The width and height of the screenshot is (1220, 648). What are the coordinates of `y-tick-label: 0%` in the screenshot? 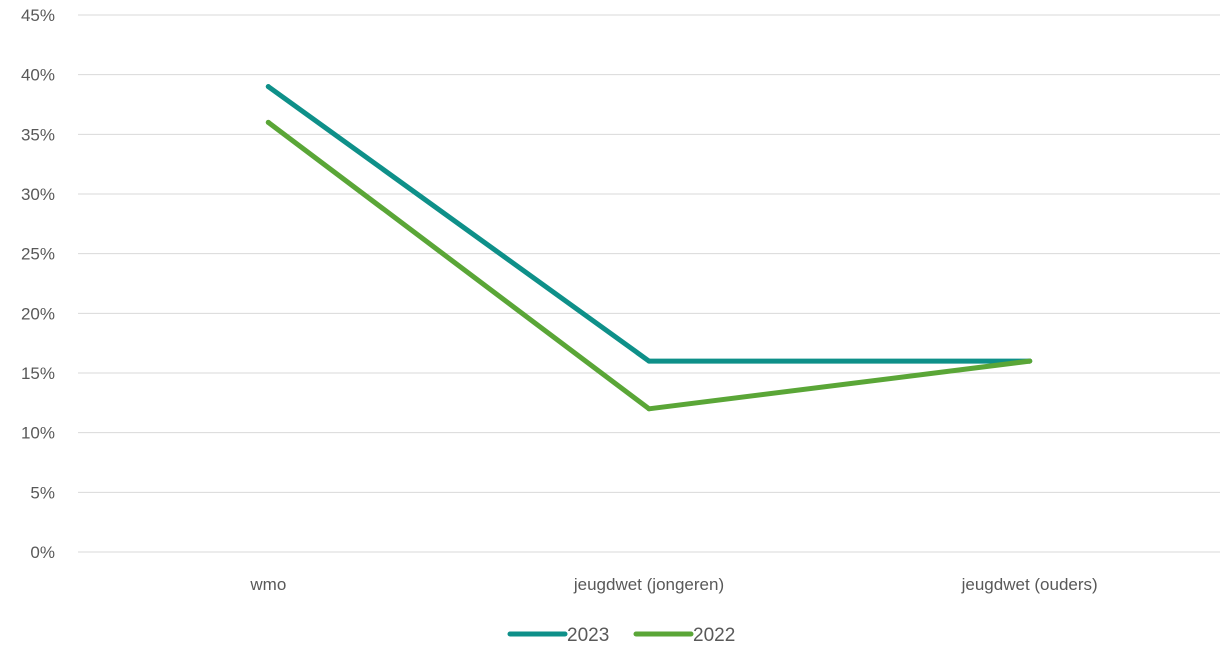 It's located at (42, 552).